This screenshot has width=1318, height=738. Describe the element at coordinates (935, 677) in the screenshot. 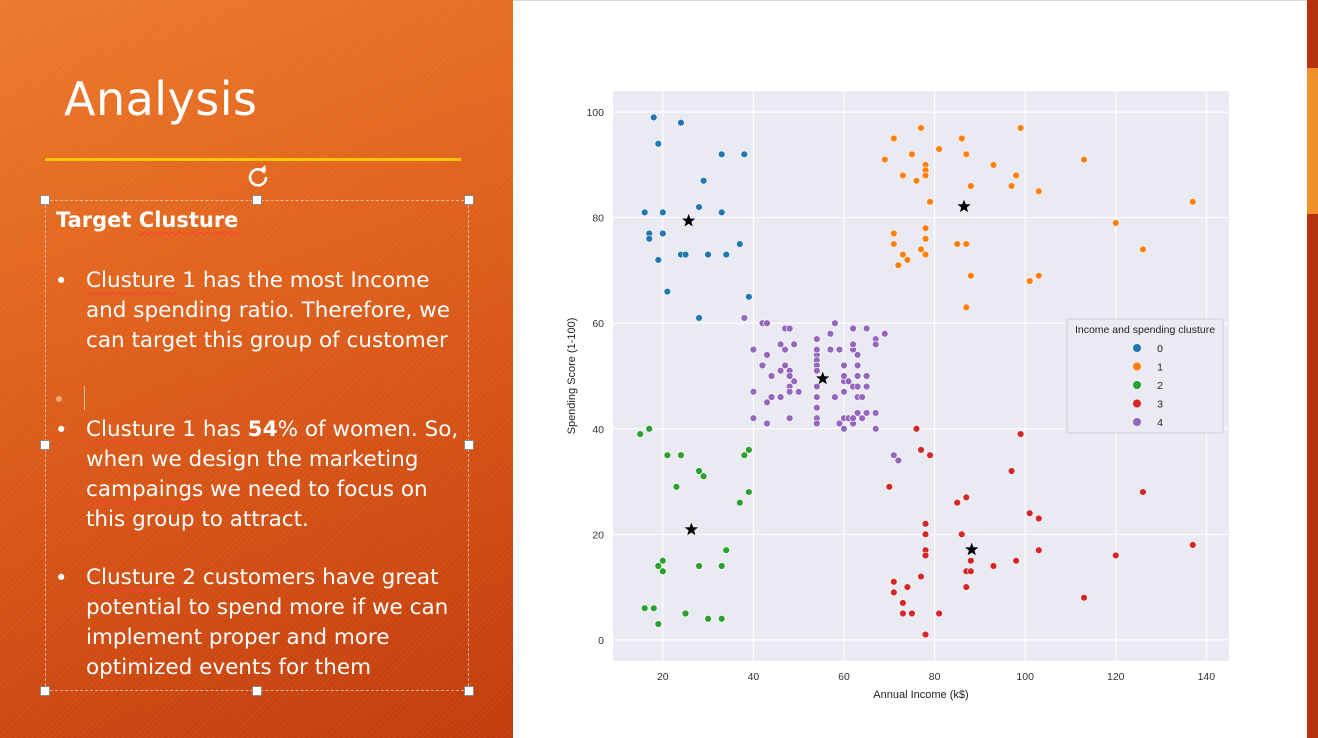

I see `x-tick-label: 80` at that location.